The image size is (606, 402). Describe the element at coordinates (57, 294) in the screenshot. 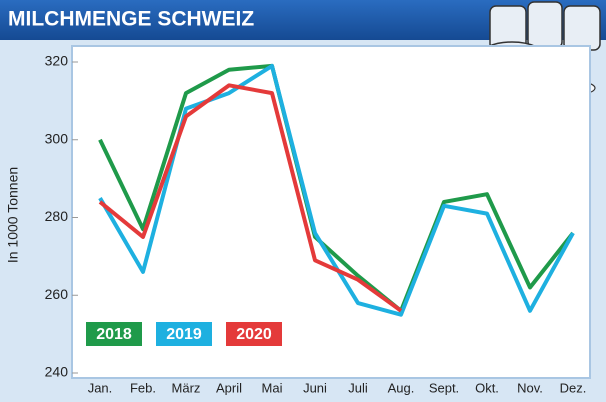

I see `y-tick-label: 260` at that location.